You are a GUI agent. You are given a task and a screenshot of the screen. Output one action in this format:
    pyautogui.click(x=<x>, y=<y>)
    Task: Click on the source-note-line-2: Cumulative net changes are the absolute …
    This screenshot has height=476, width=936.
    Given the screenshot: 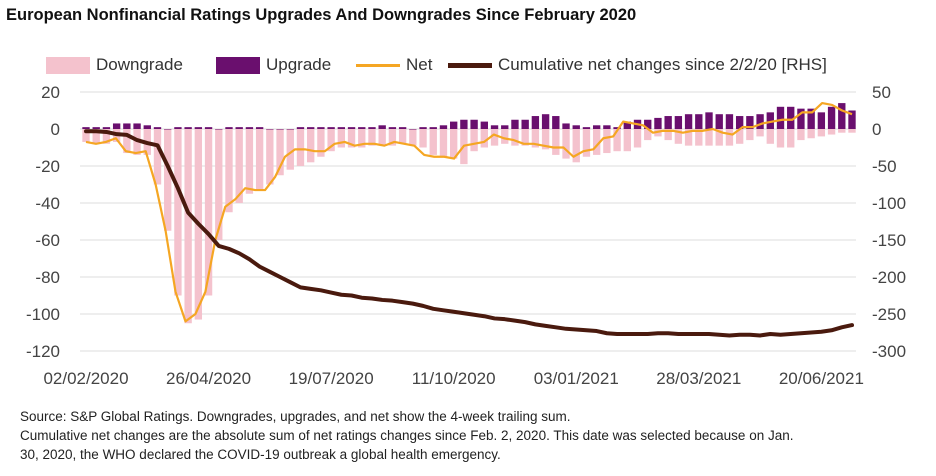 What is the action you would take?
    pyautogui.click(x=407, y=435)
    